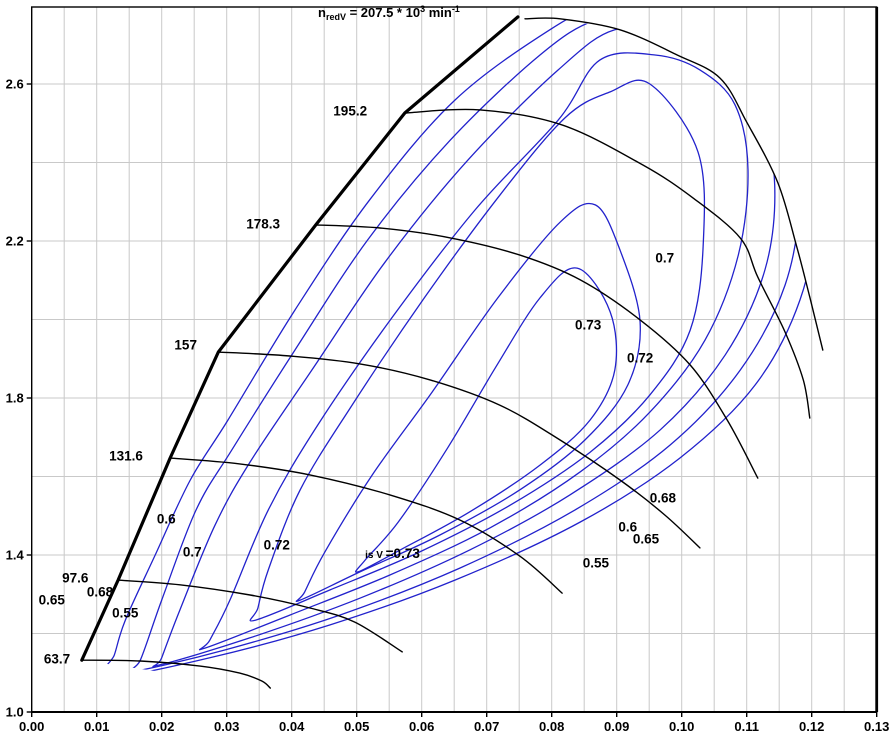 This screenshot has height=737, width=890. Describe the element at coordinates (551, 726) in the screenshot. I see `x-tick-label: 0.08` at that location.